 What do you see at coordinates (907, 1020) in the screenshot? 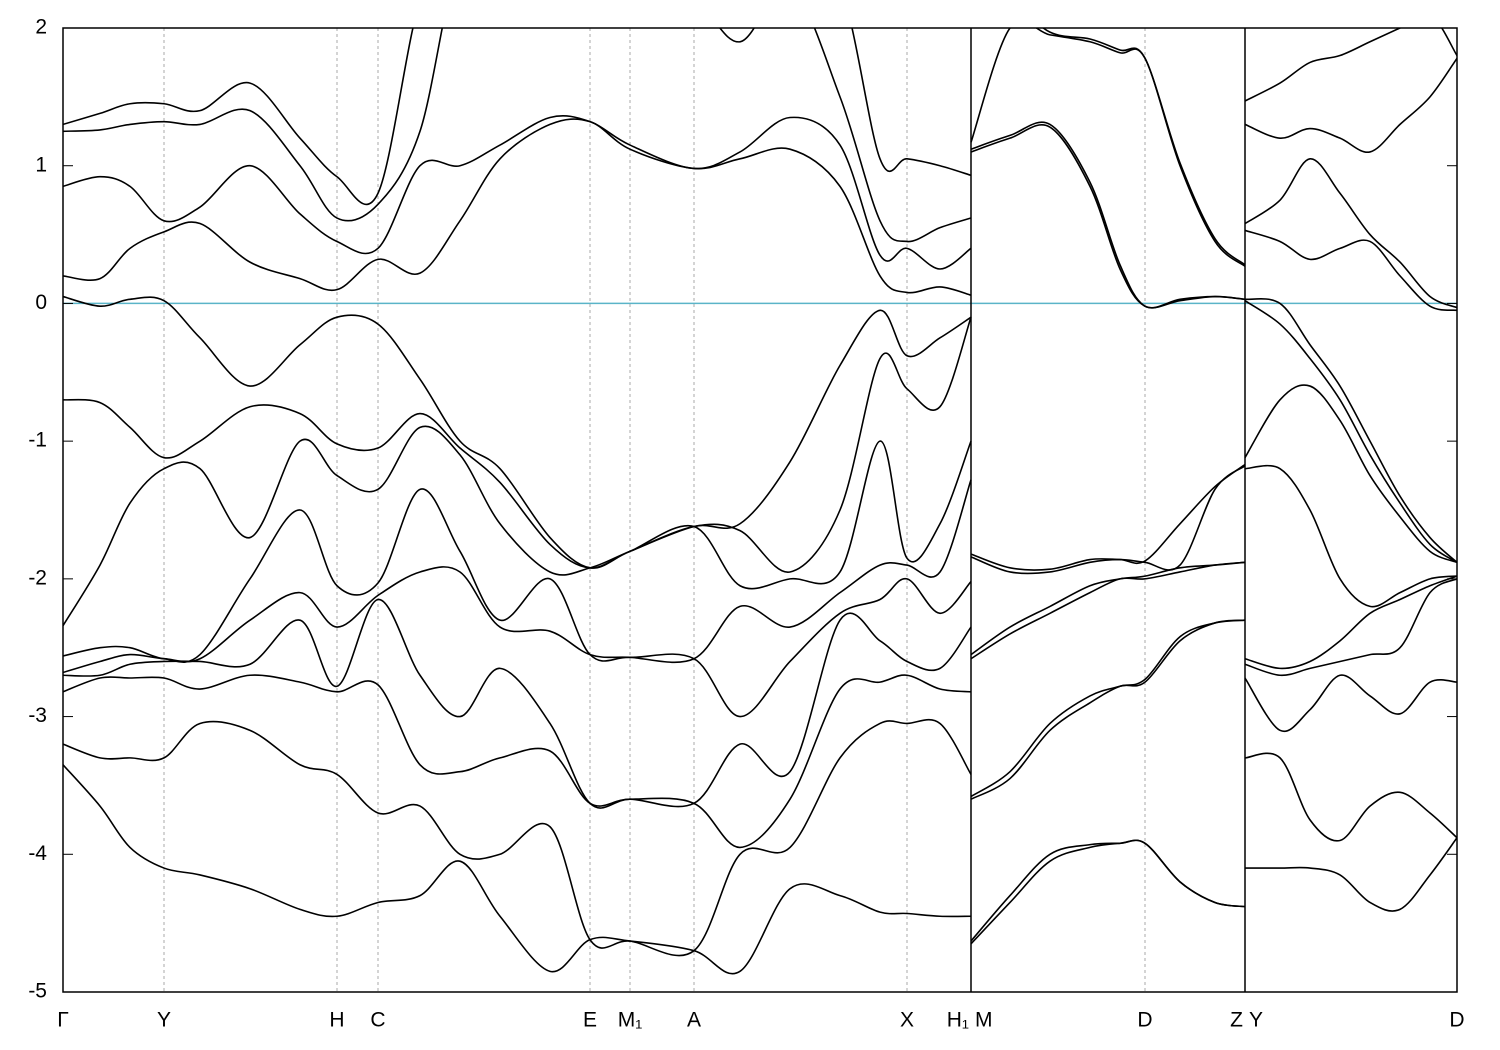
I see `x-tick-label: X` at bounding box center [907, 1020].